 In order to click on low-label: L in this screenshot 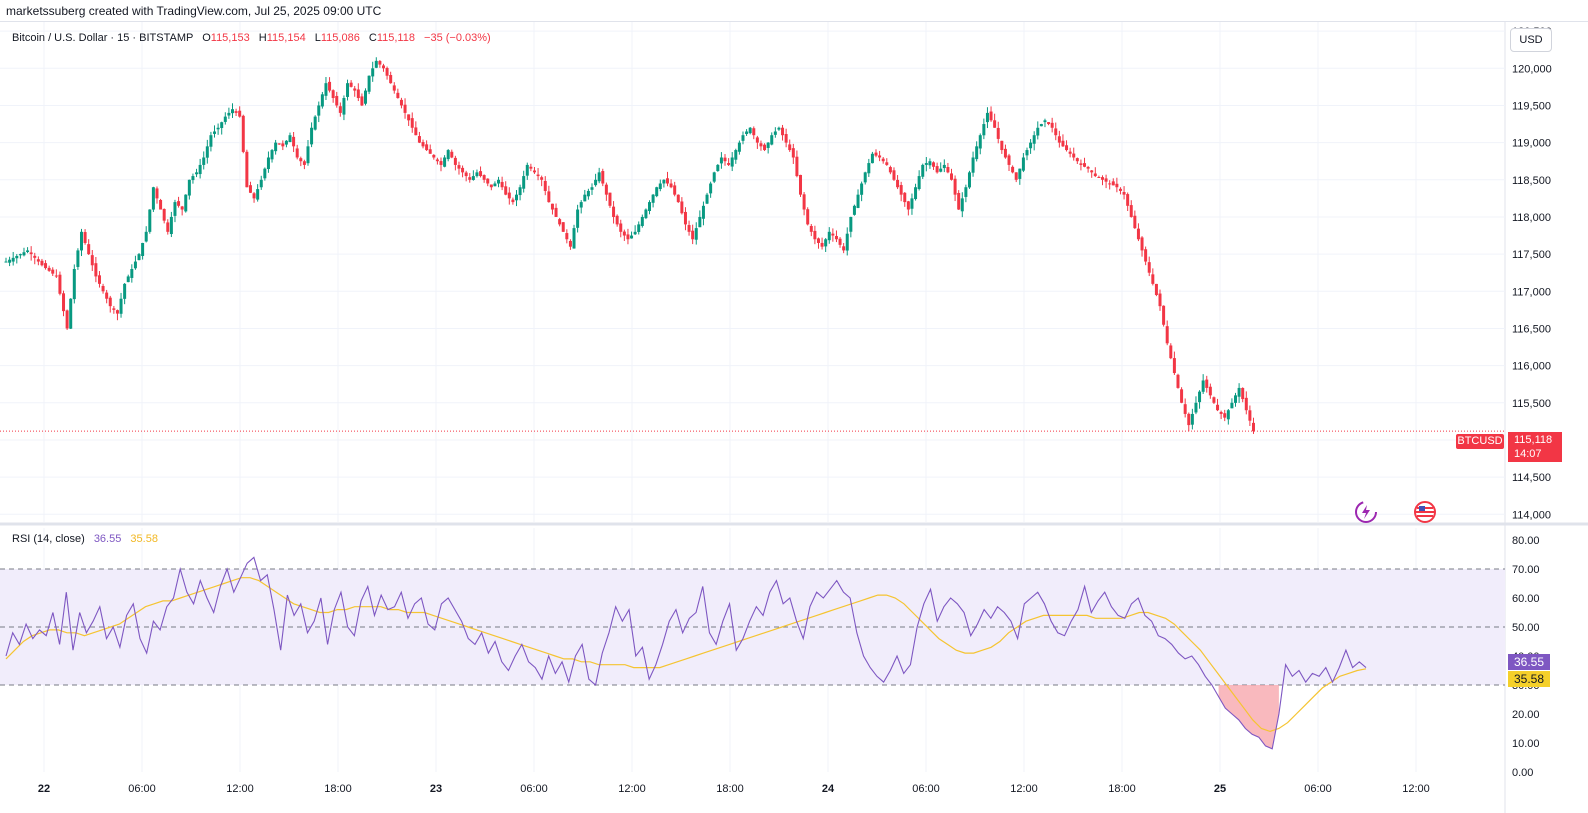, I will do `click(317, 38)`.